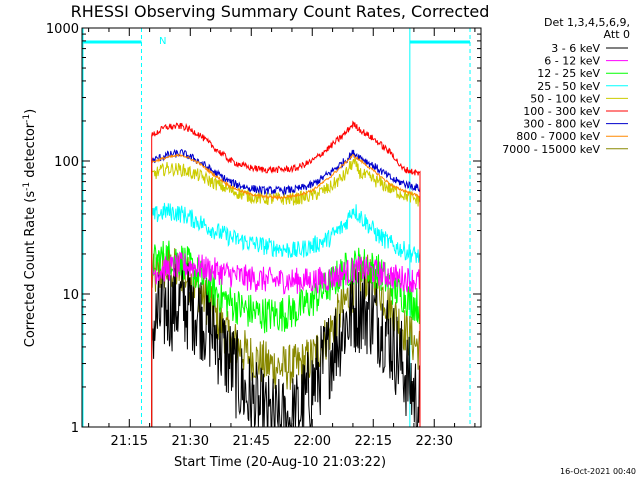 The height and width of the screenshot is (480, 640). I want to click on legend-label: 3 - 6 keV, so click(575, 48).